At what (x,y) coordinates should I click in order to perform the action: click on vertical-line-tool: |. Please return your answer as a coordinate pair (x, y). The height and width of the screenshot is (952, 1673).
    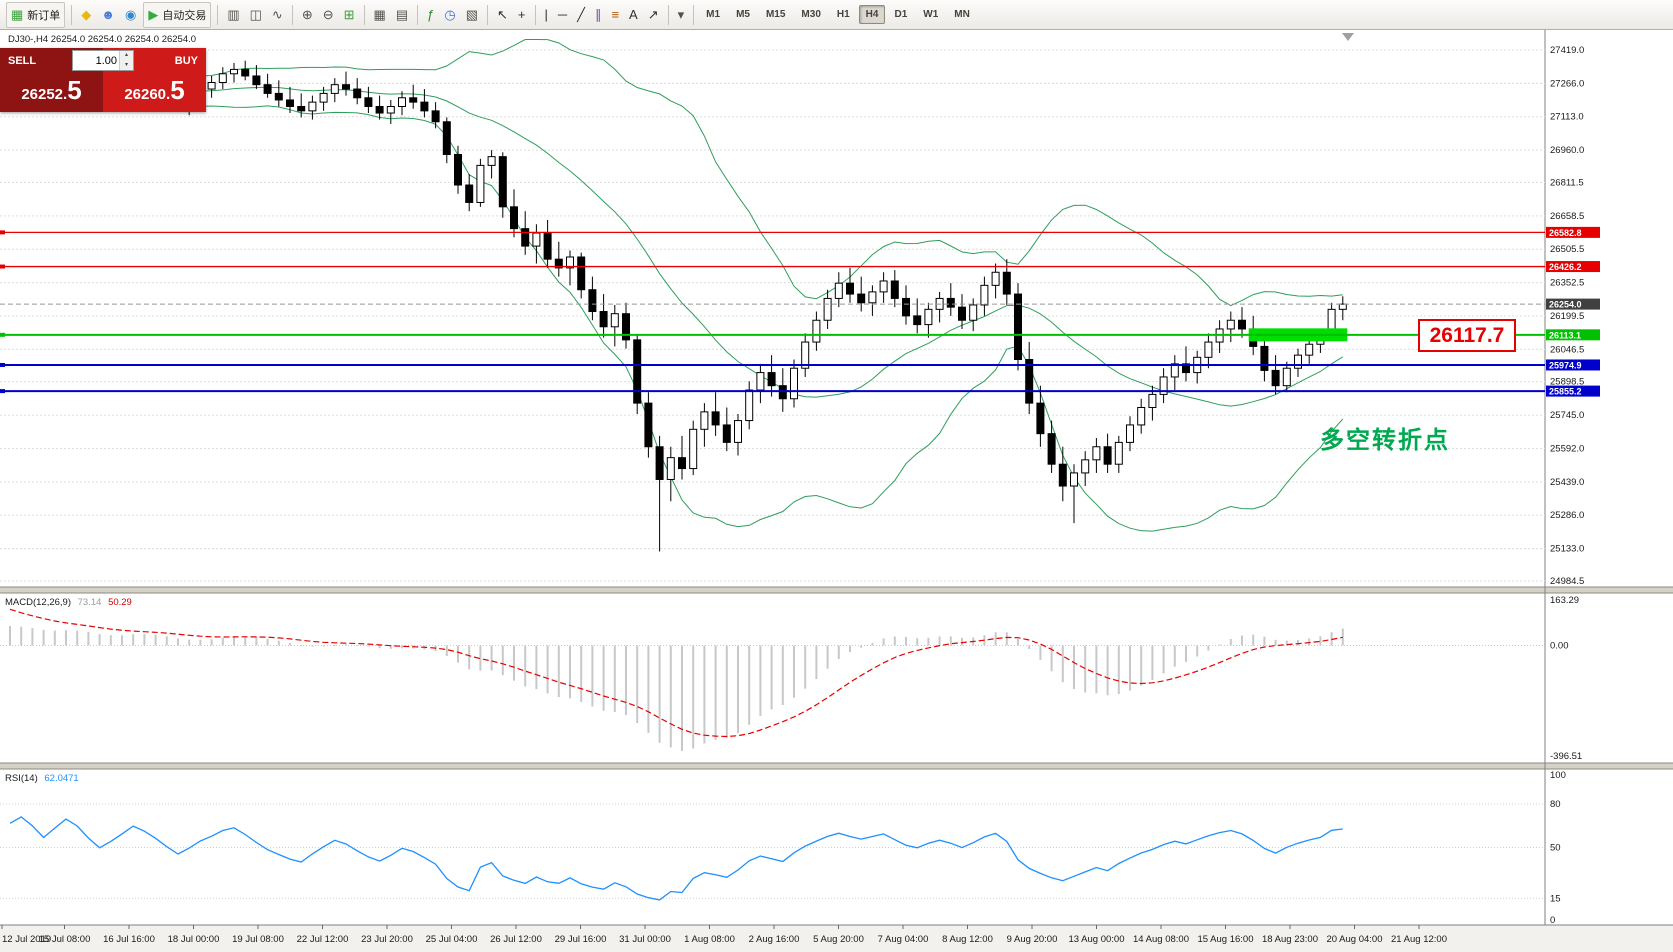
    Looking at the image, I should click on (546, 15).